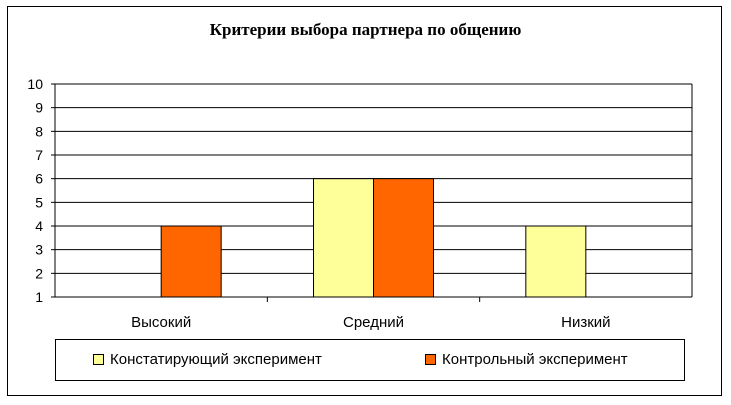  I want to click on y-tick-label: 8, so click(39, 131).